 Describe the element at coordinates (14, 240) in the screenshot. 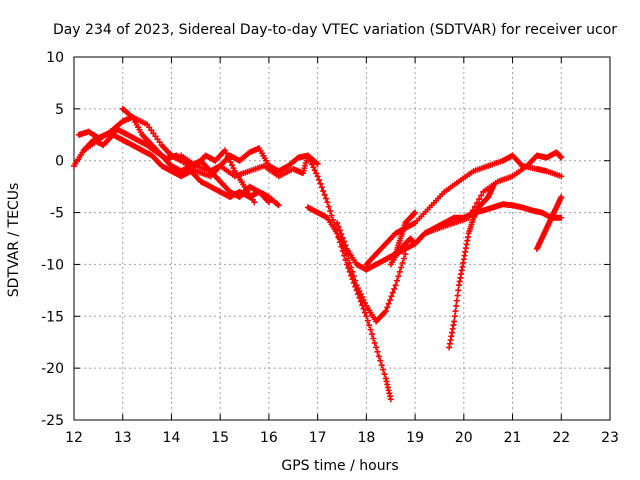

I see `y-axis-label: SDTVAR / TECUs` at that location.